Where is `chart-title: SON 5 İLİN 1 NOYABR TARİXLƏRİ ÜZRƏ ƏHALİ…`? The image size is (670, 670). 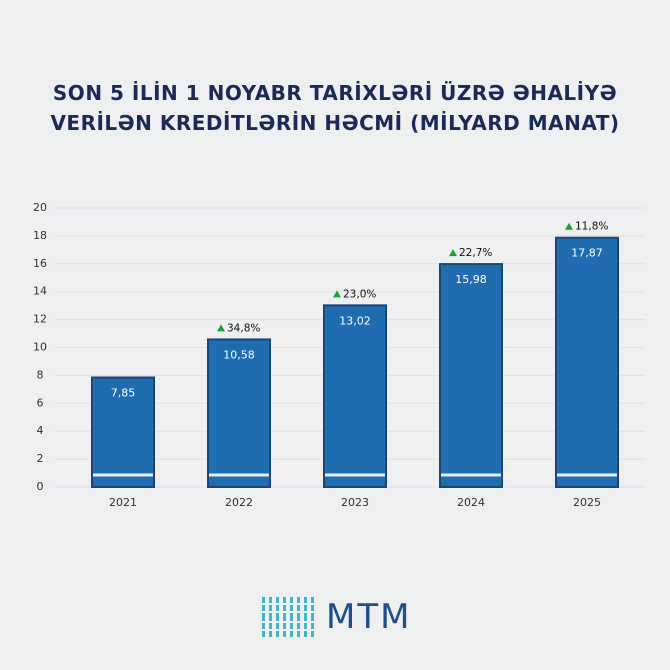 chart-title: SON 5 İLİN 1 NOYABR TARİXLƏRİ ÜZRƏ ƏHALİ… is located at coordinates (335, 108).